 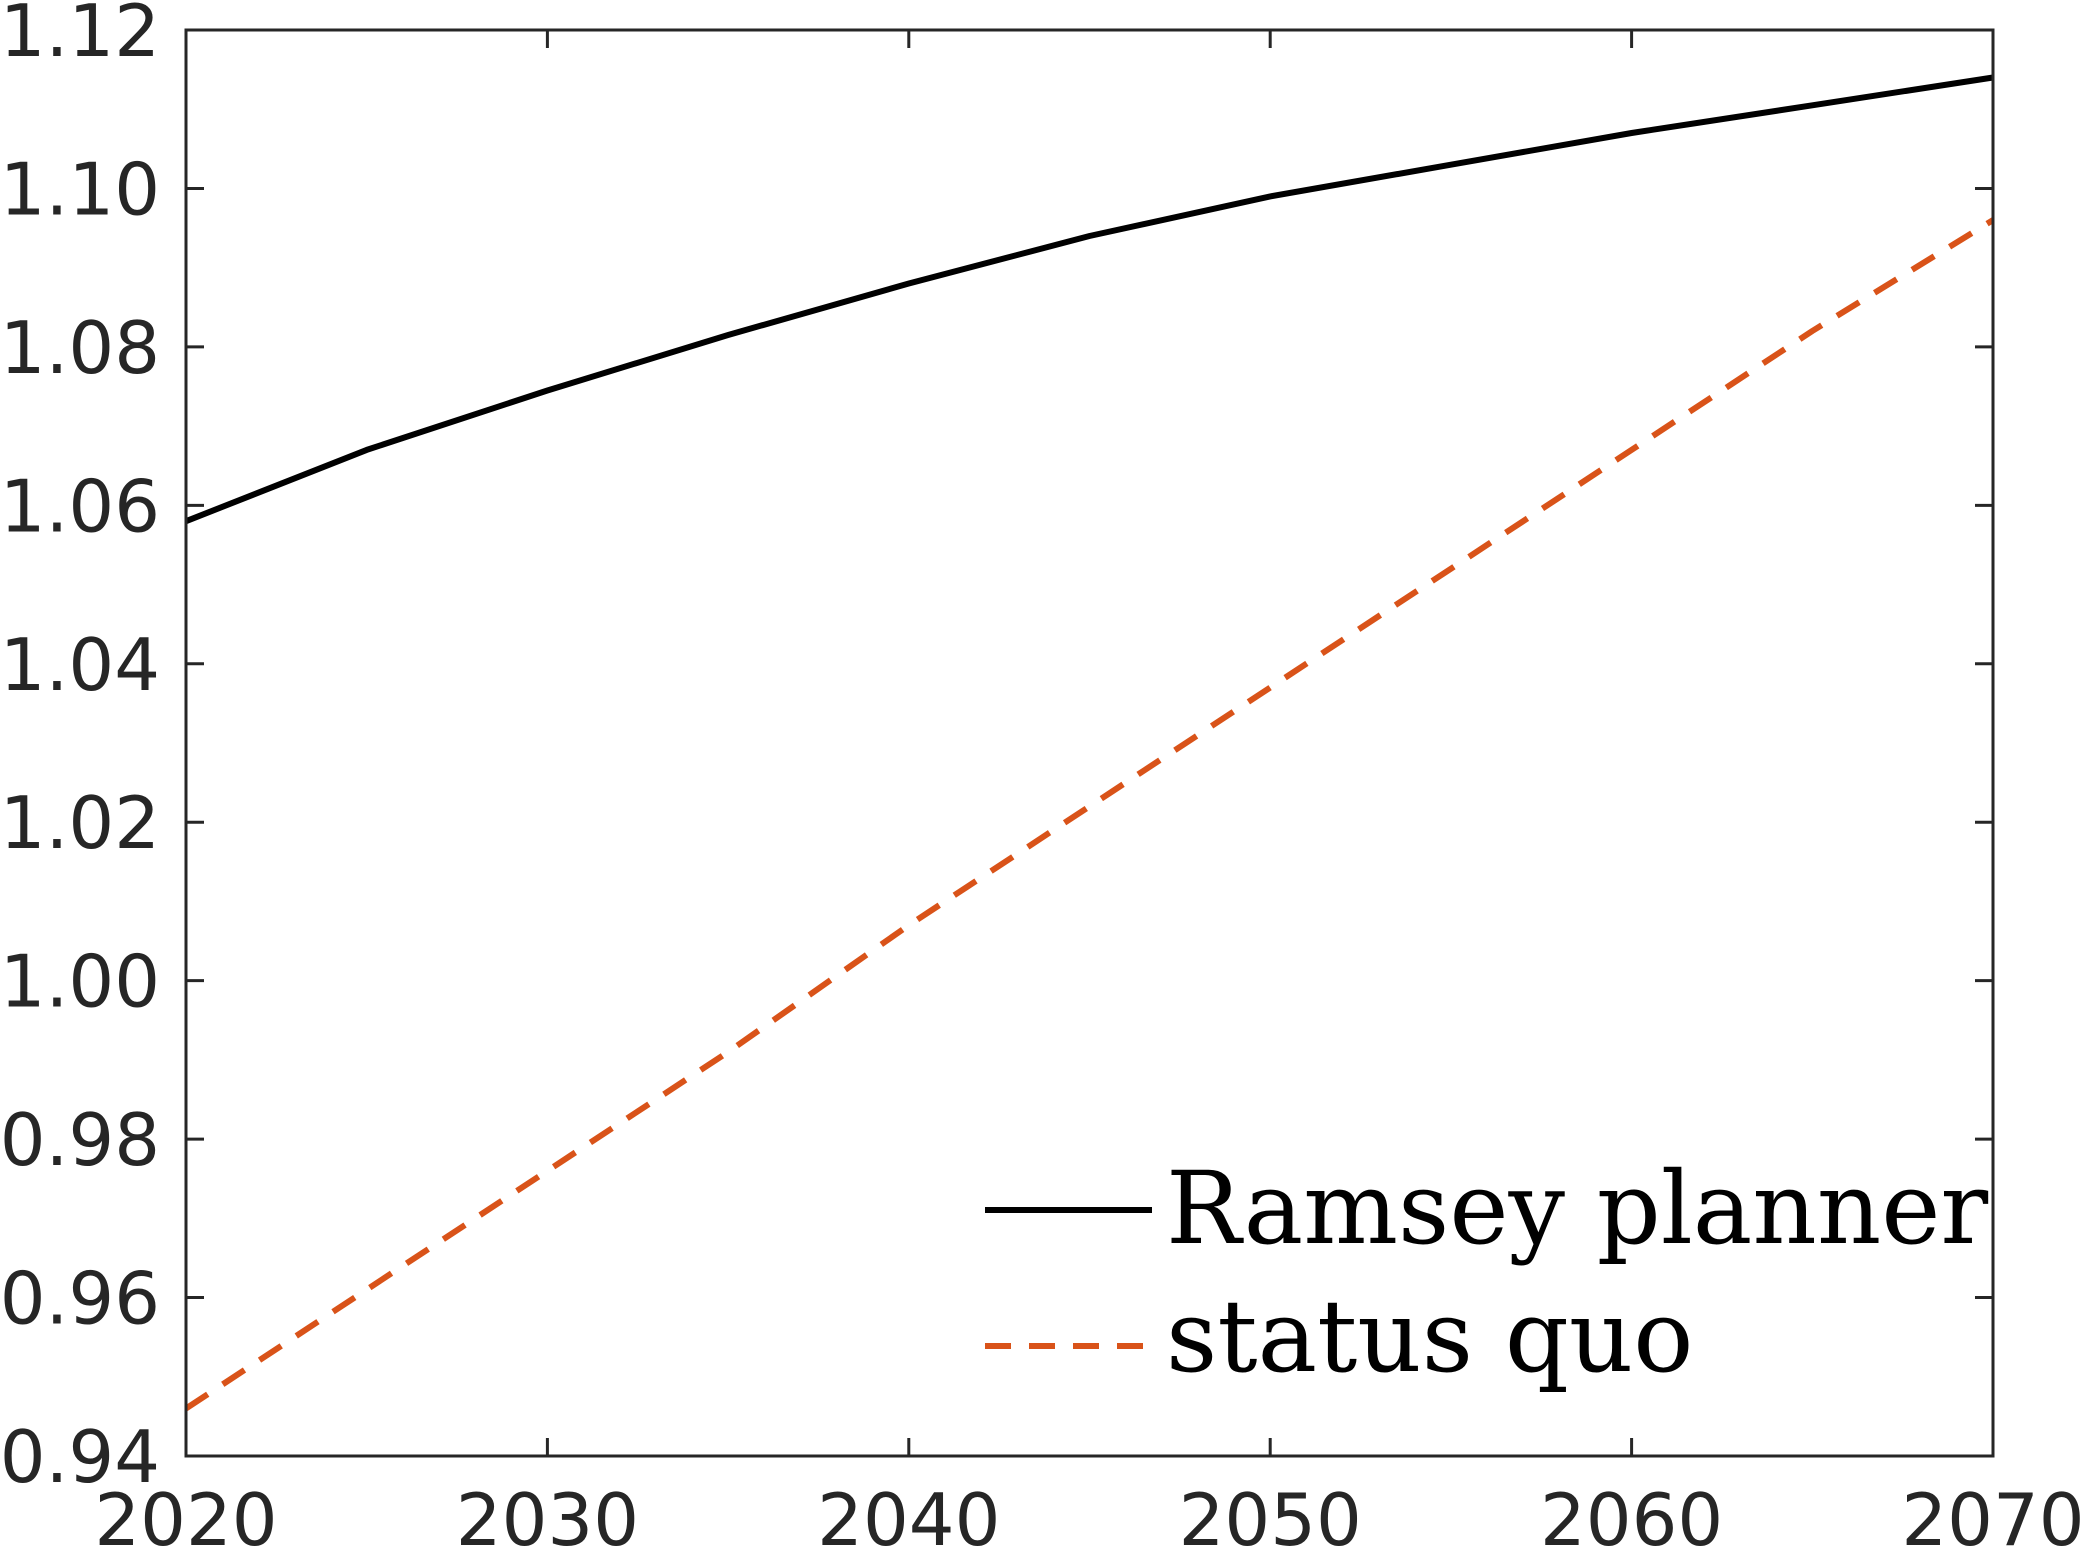 What do you see at coordinates (1088, 1516) in the screenshot?
I see `x-tick-labels: 2020 2030 2040 2050 2060 2070` at bounding box center [1088, 1516].